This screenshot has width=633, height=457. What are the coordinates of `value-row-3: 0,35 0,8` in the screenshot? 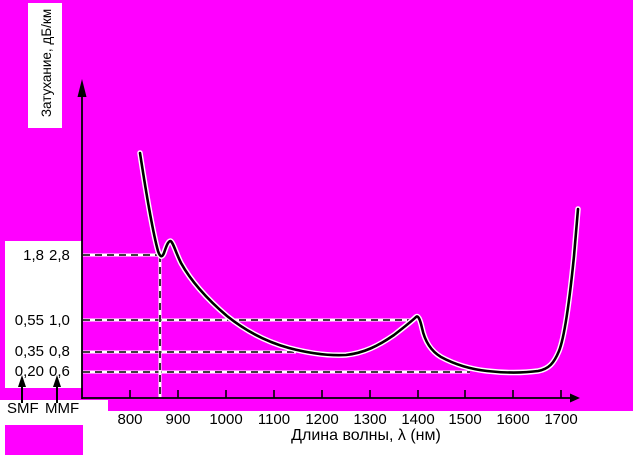 It's located at (42, 351).